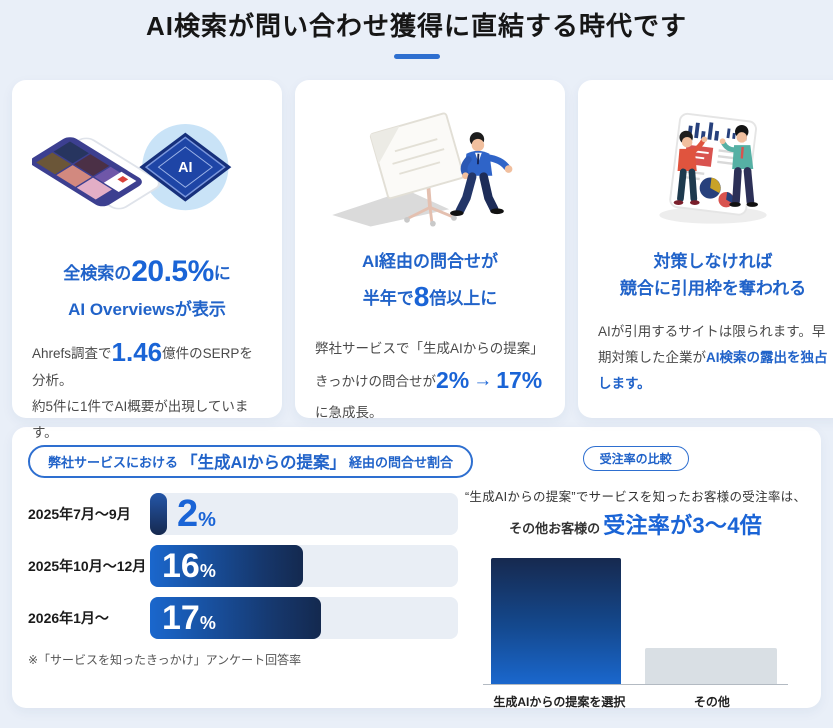 This screenshot has height=728, width=833. I want to click on phone-ai-chip-illustration: AI, so click(132, 167).